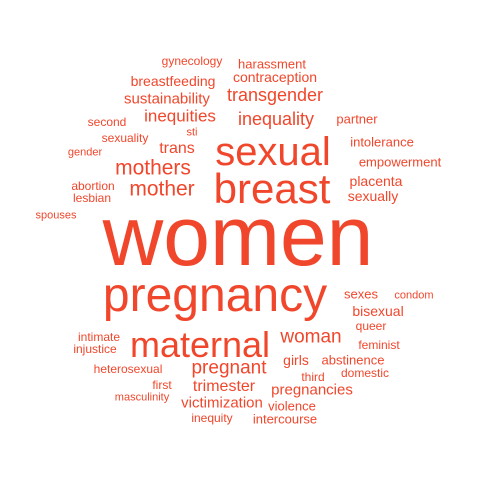  What do you see at coordinates (93, 186) in the screenshot?
I see `word-abortion: abortion` at bounding box center [93, 186].